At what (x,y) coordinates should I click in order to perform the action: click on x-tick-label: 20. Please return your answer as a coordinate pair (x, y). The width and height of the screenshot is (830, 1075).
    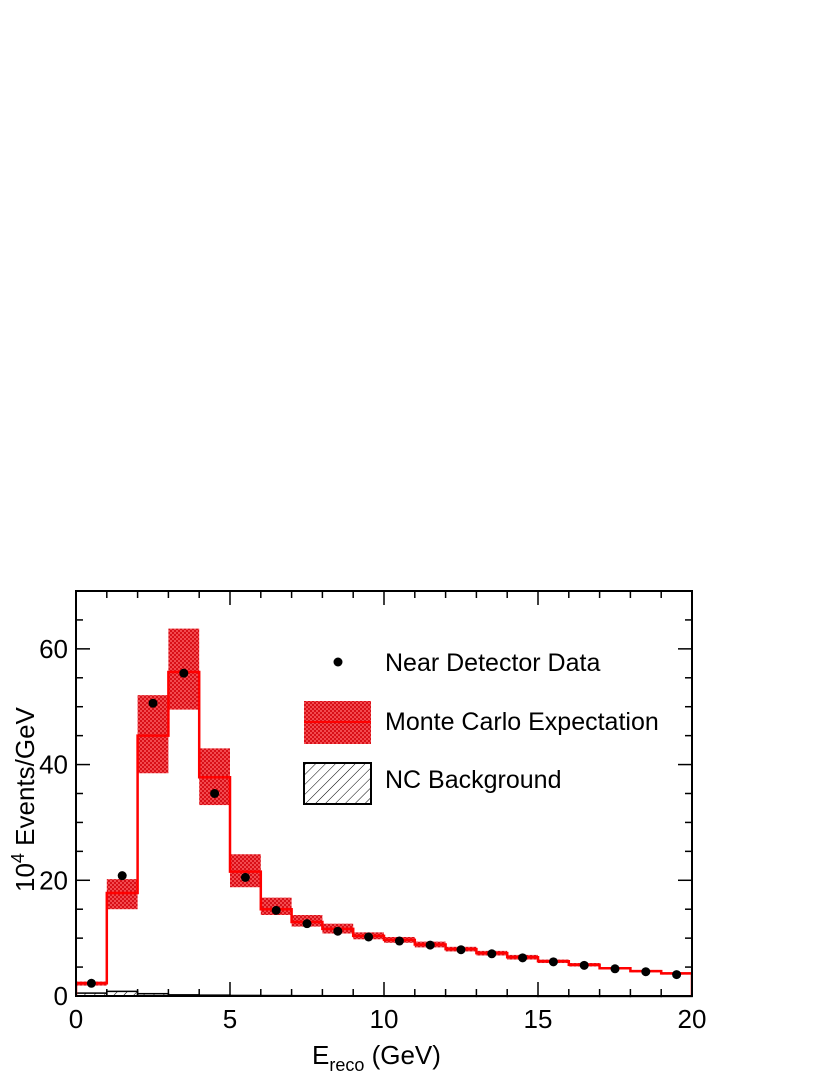
    Looking at the image, I should click on (692, 1019).